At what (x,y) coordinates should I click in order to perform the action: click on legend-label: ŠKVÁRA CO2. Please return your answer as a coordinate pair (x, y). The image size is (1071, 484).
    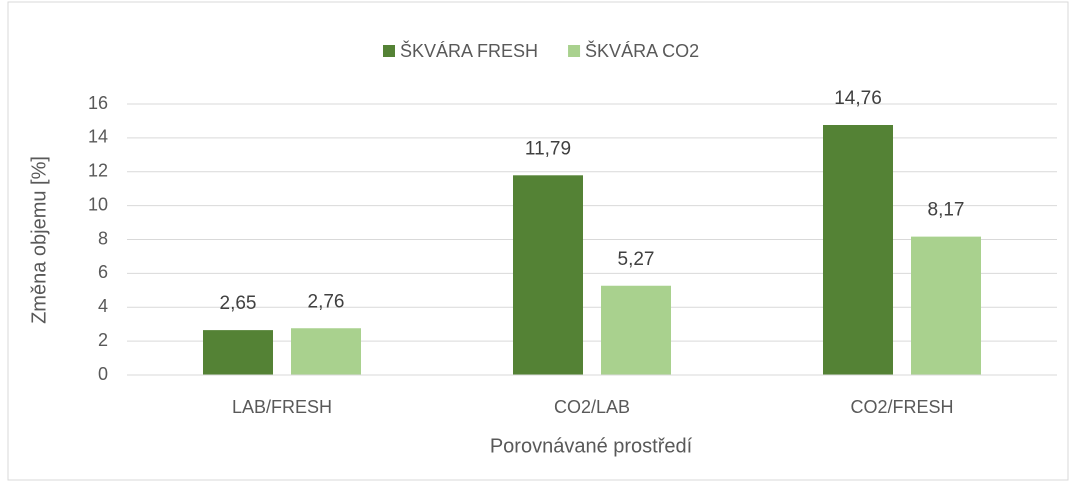
    Looking at the image, I should click on (642, 50).